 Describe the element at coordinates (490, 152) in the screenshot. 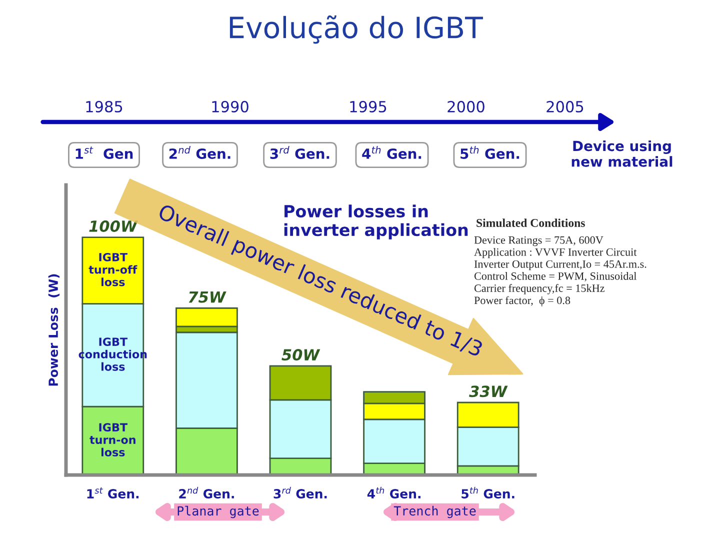

I see `text: 5$^{th}$ Gen.` at that location.